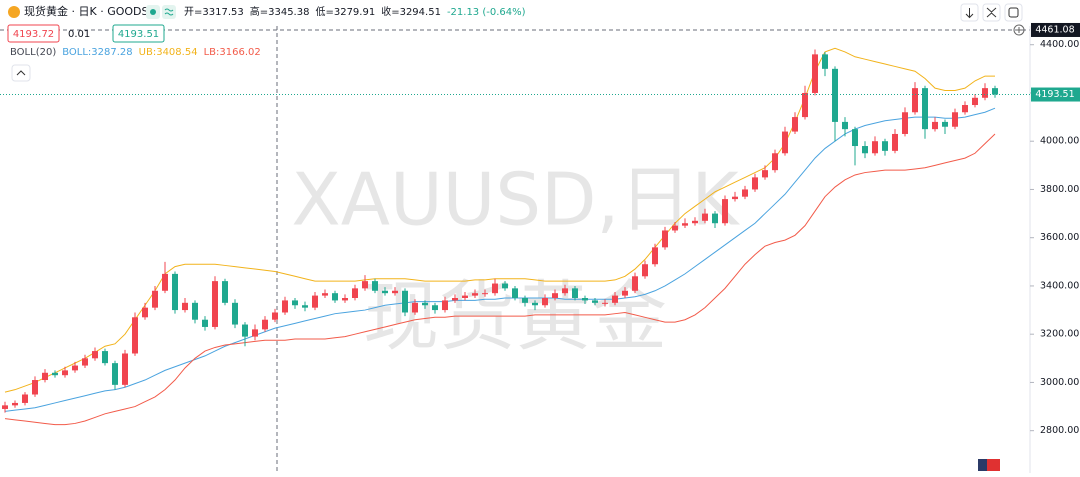  Describe the element at coordinates (1059, 141) in the screenshot. I see `y-tick-label: 4000.00` at that location.